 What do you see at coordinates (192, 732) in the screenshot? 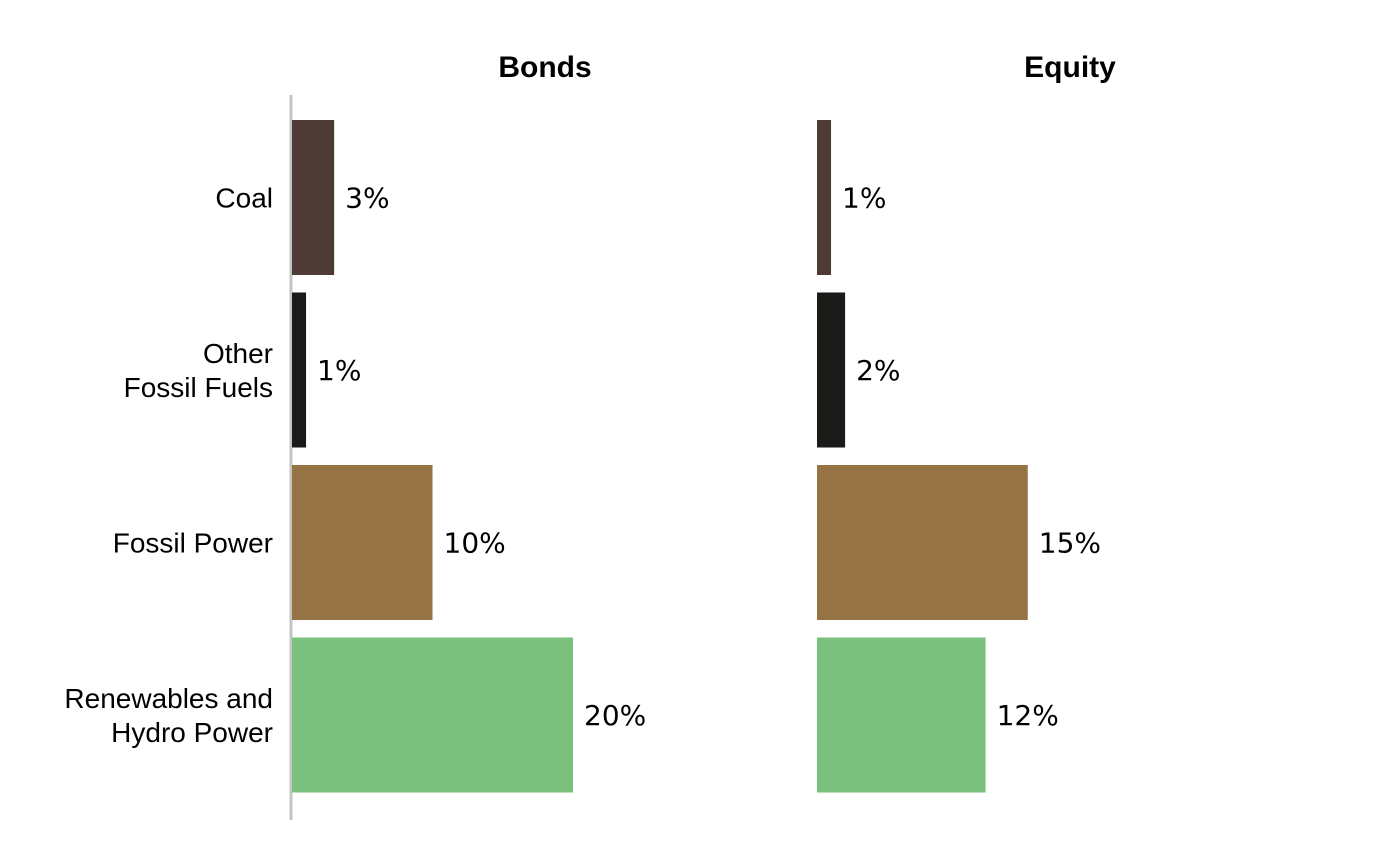
I see `category-label-line: Hydro Power` at bounding box center [192, 732].